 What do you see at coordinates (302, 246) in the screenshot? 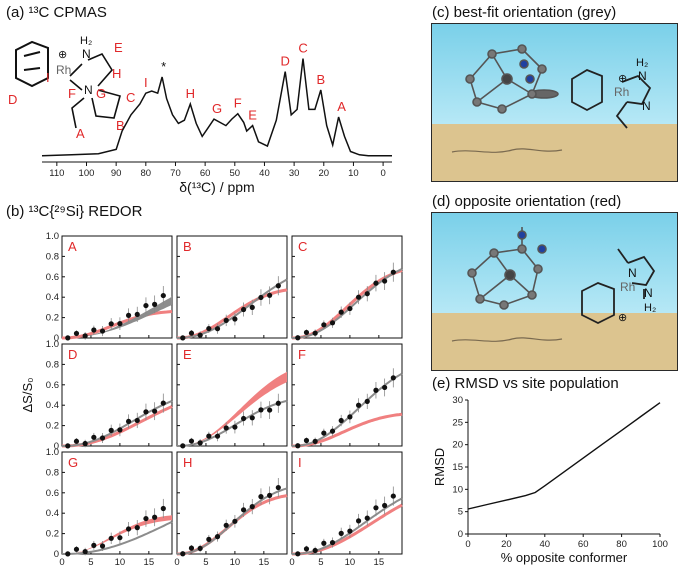
I see `redor-subplot-label: C` at bounding box center [302, 246].